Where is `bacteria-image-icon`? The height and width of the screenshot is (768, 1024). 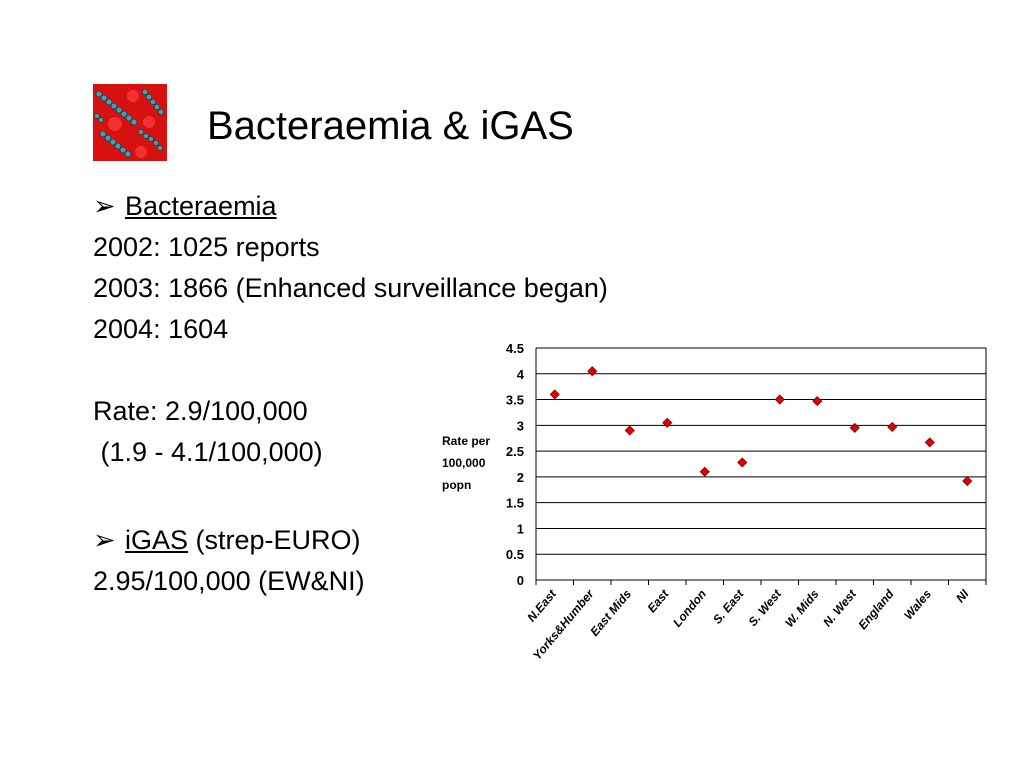 bacteria-image-icon is located at coordinates (130, 122).